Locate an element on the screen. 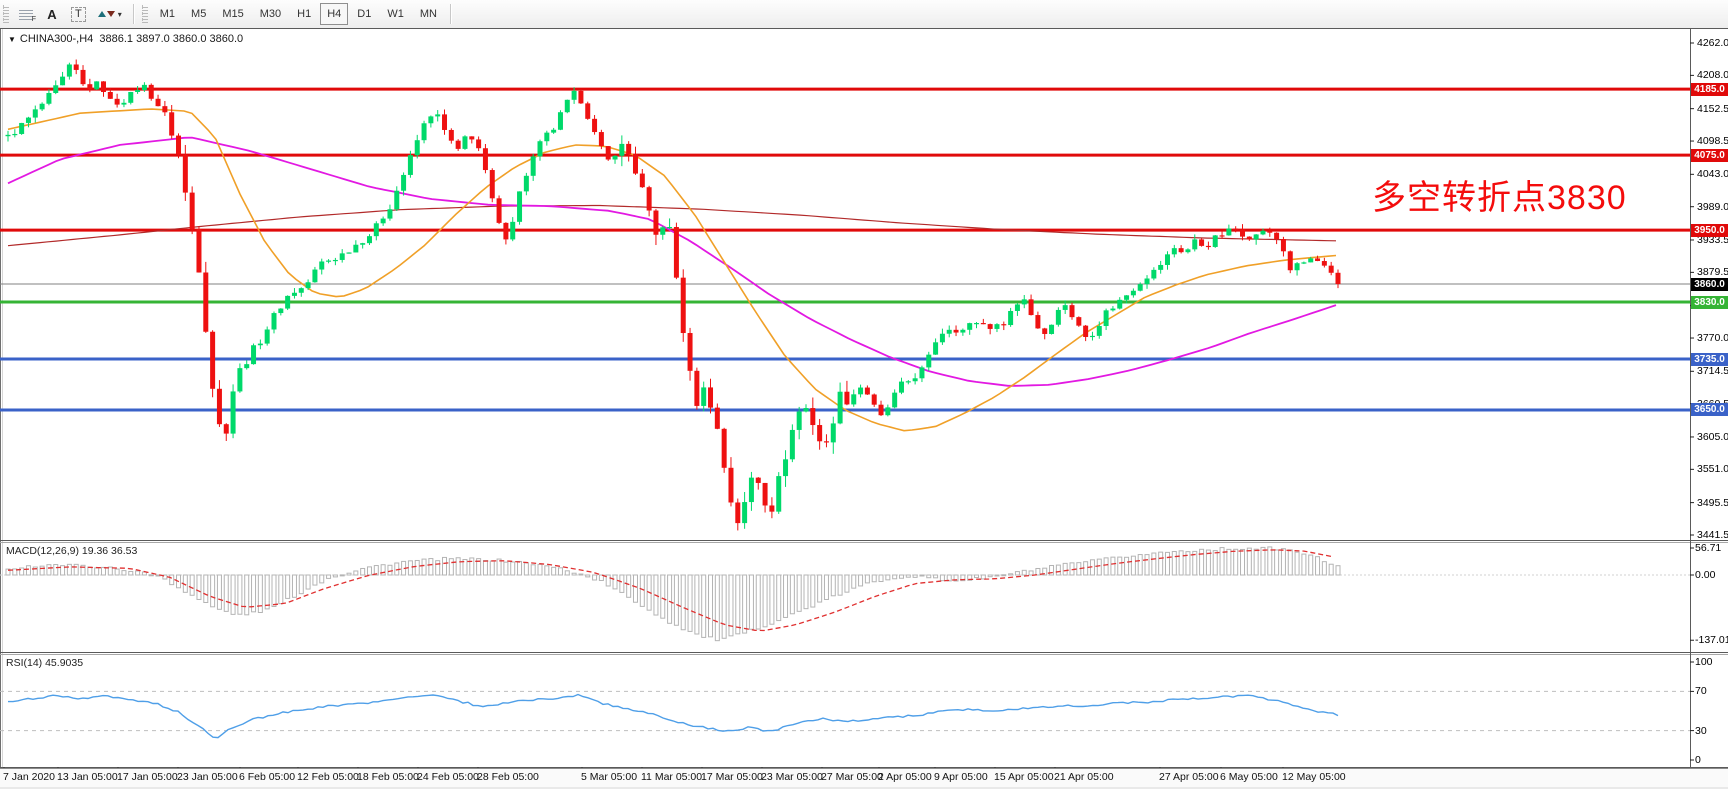  timeframe-button-h4: H4 is located at coordinates (334, 14).